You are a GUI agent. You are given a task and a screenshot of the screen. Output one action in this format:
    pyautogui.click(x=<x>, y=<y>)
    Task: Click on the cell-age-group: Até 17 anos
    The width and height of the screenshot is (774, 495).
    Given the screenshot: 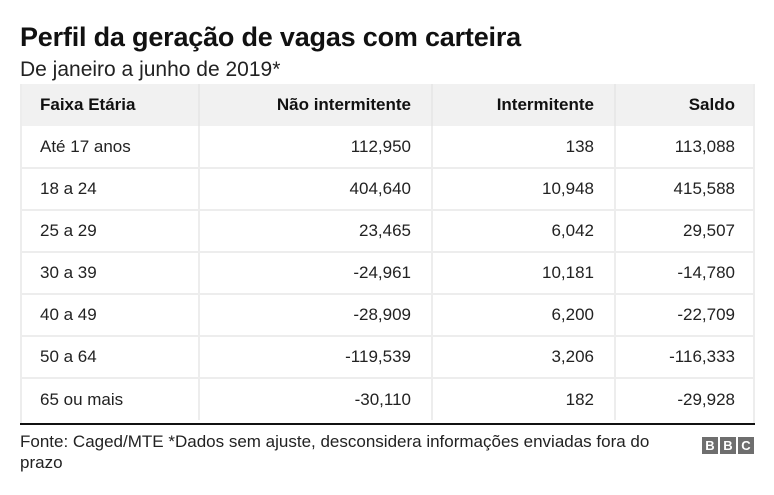 What is the action you would take?
    pyautogui.click(x=110, y=147)
    